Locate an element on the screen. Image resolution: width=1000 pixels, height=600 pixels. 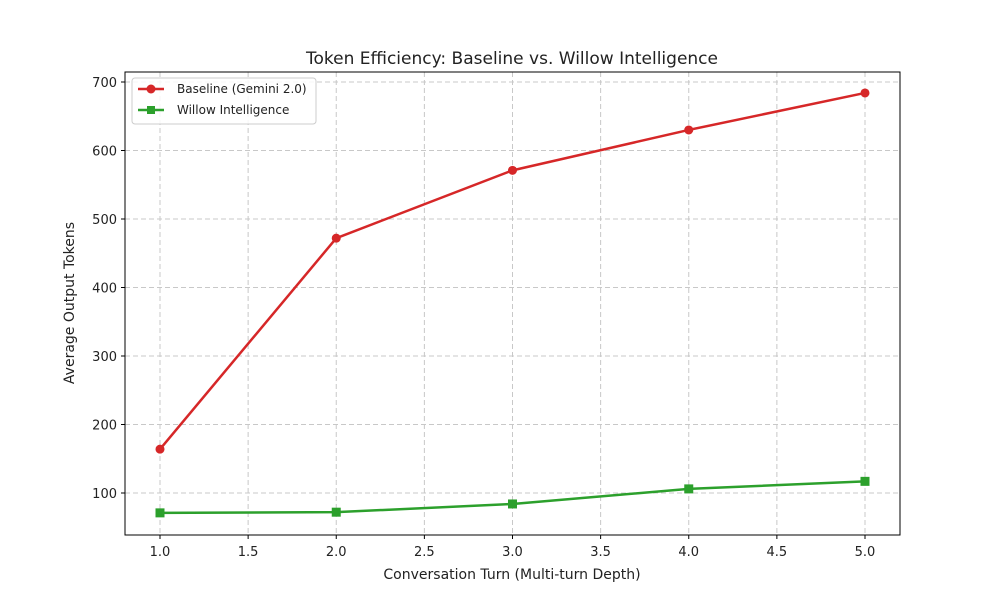
y-axis-label: Average Output Tokens is located at coordinates (70, 303).